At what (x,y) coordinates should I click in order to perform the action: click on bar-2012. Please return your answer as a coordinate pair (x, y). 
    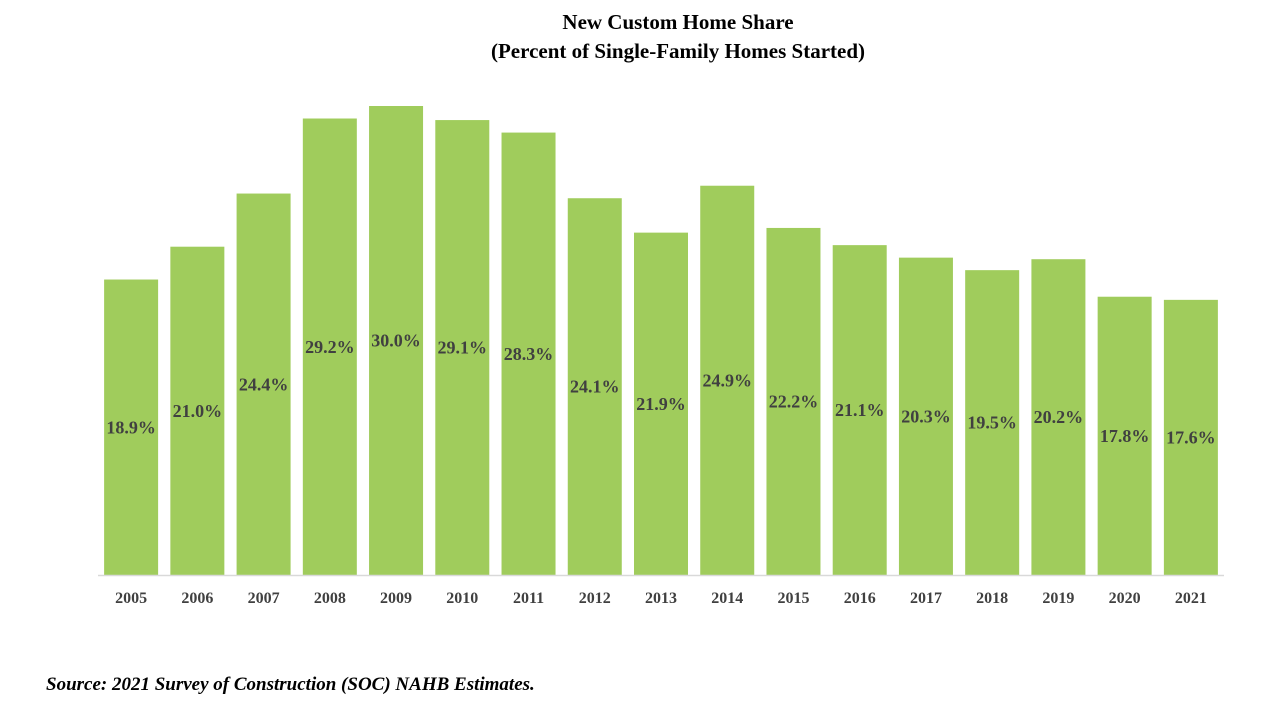
    Looking at the image, I should click on (594, 386).